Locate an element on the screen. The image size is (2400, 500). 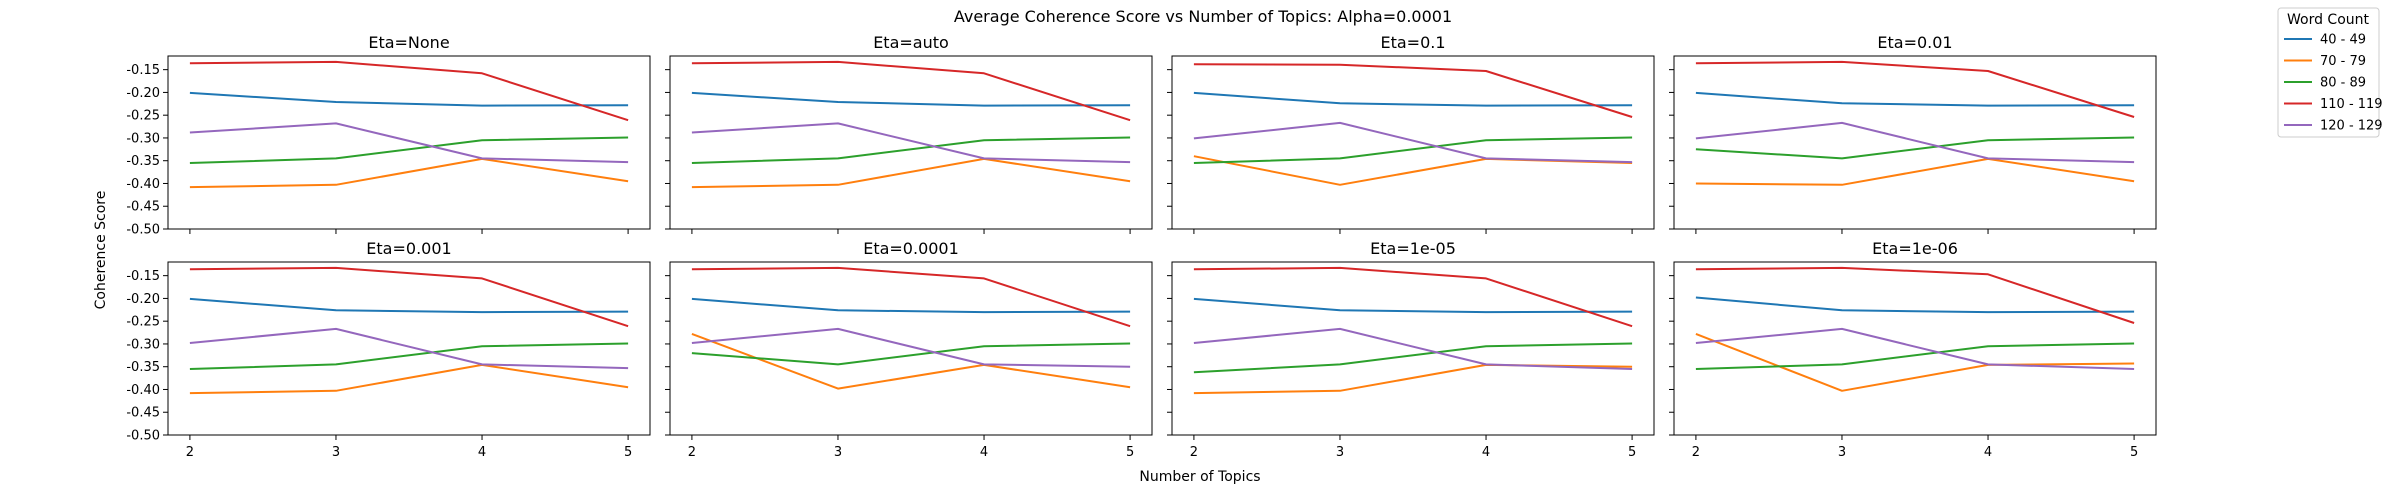
legend-title: Word Count is located at coordinates (2328, 20).